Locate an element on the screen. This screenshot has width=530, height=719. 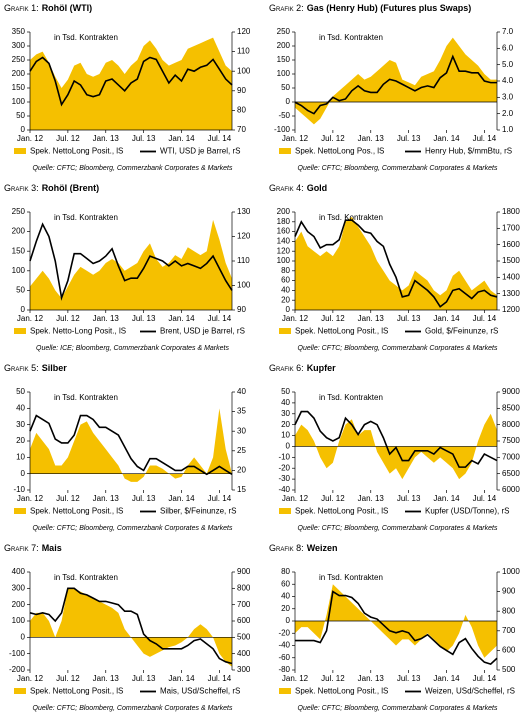
y-tick-label: 300 is located at coordinates (19, 45).